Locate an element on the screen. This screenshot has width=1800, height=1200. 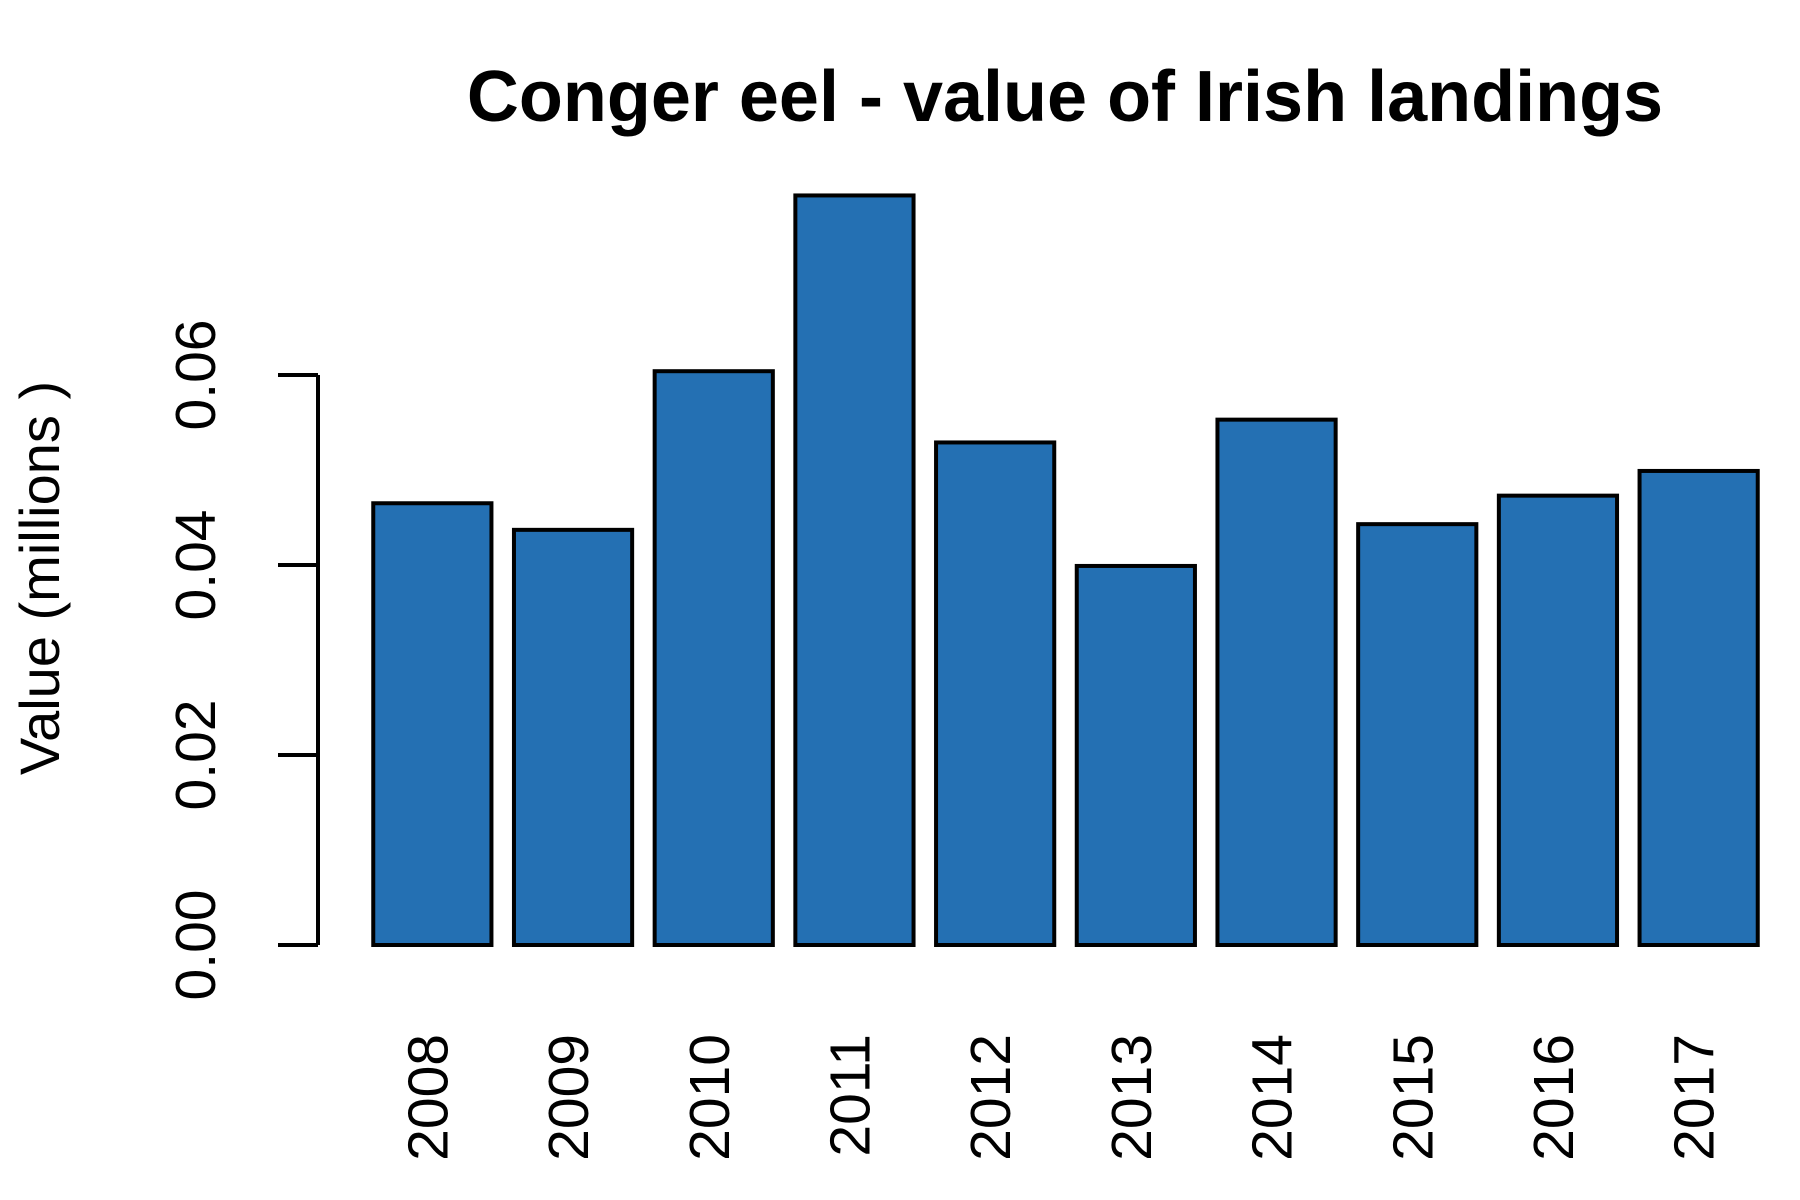
chart-title: Conger eel - value of Irish landings is located at coordinates (1065, 97).